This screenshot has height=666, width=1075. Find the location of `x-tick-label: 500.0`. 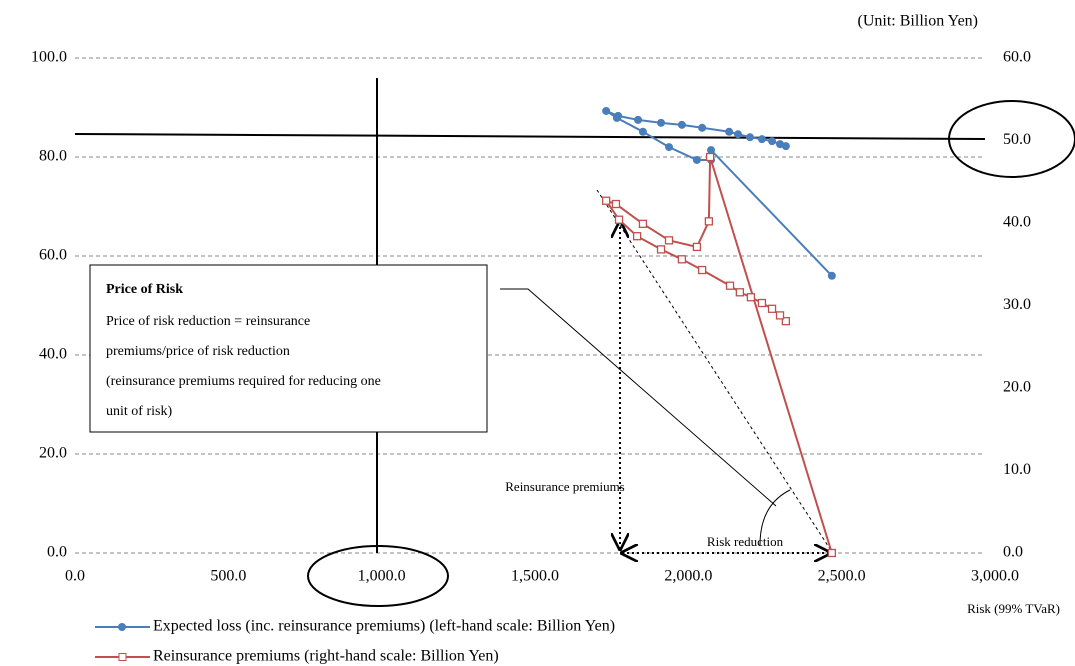

x-tick-label: 500.0 is located at coordinates (228, 576).